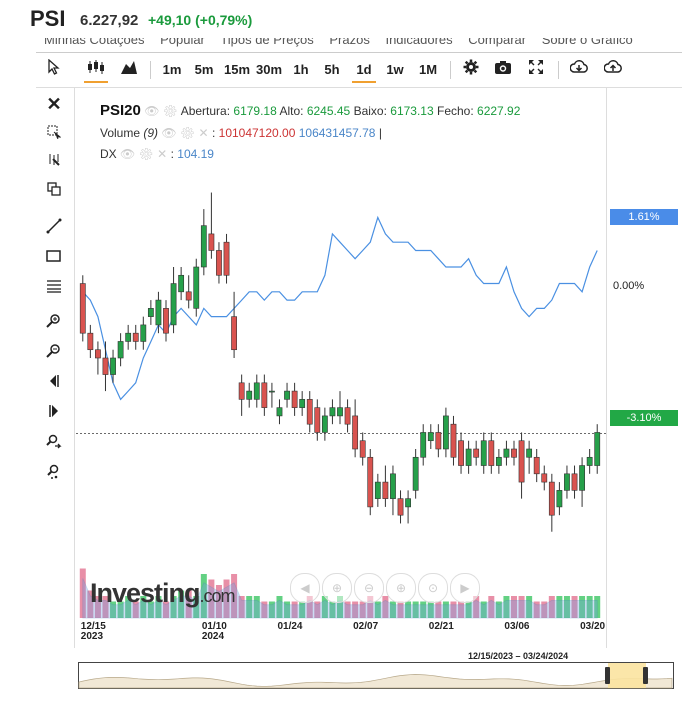 The height and width of the screenshot is (707, 695). What do you see at coordinates (349, 42) in the screenshot?
I see `menu-timeframes: Prazos` at bounding box center [349, 42].